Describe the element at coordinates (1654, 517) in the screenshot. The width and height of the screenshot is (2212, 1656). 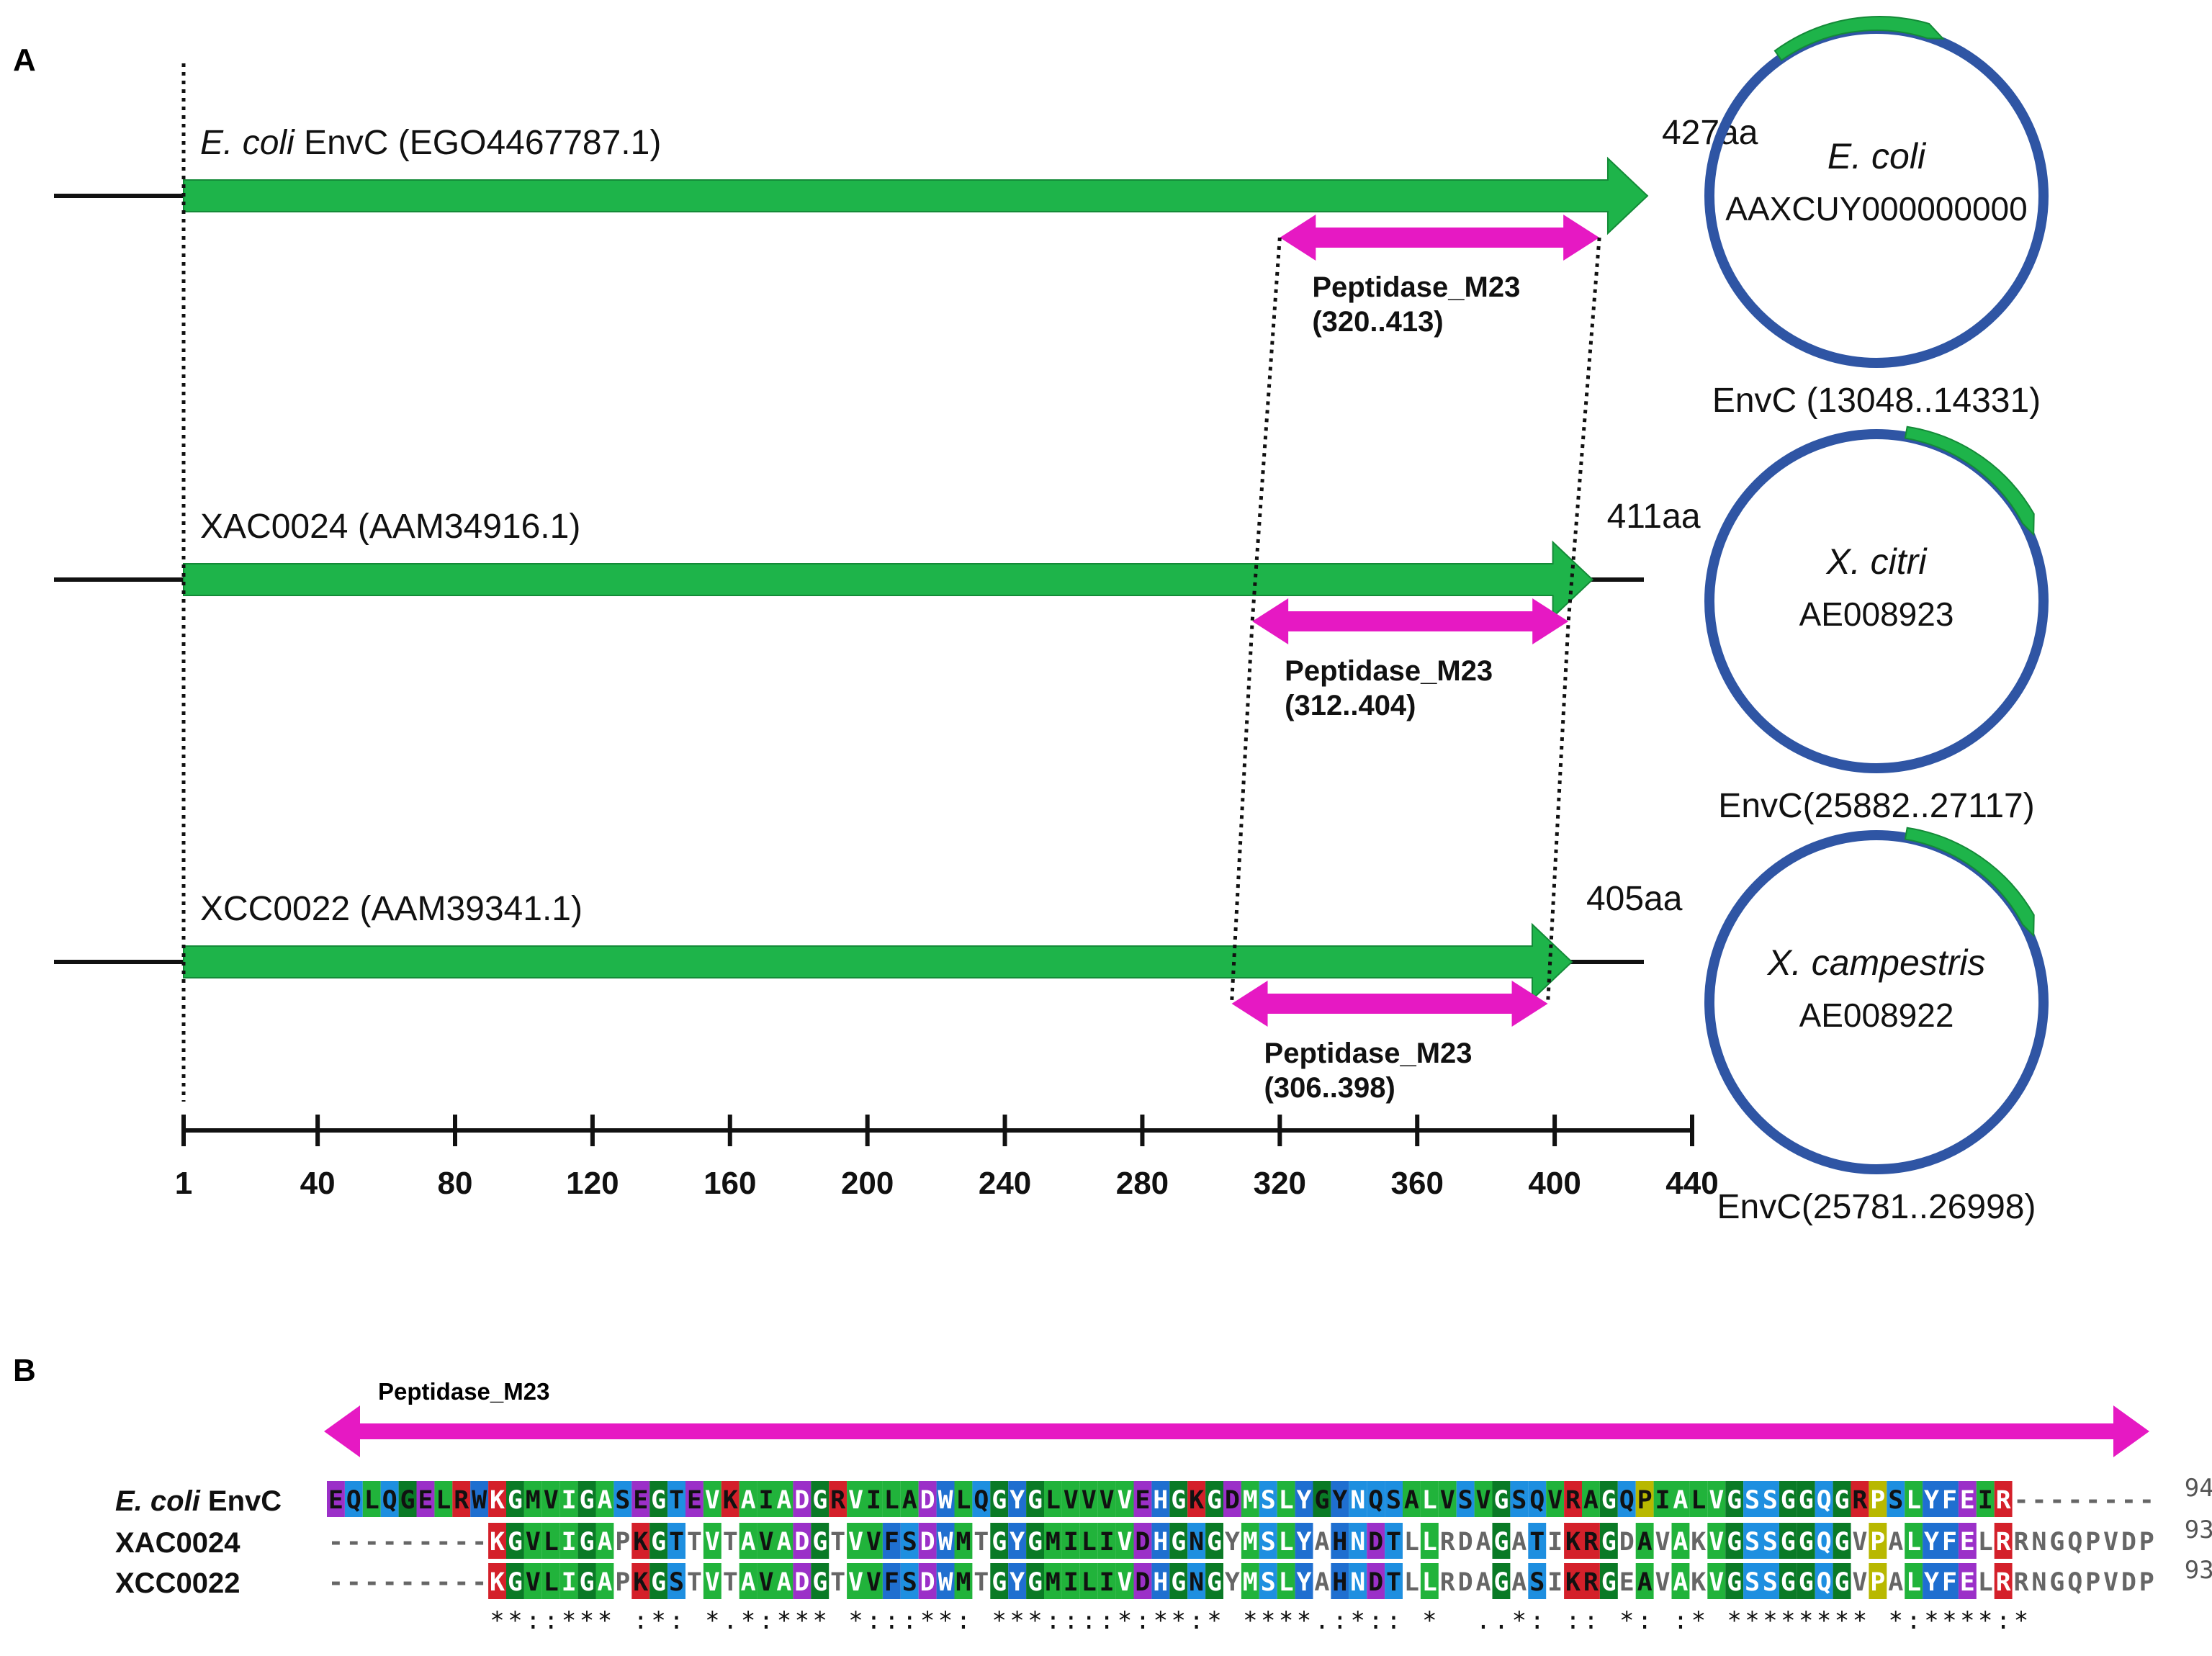
I see `protein-length: 411aa` at that location.